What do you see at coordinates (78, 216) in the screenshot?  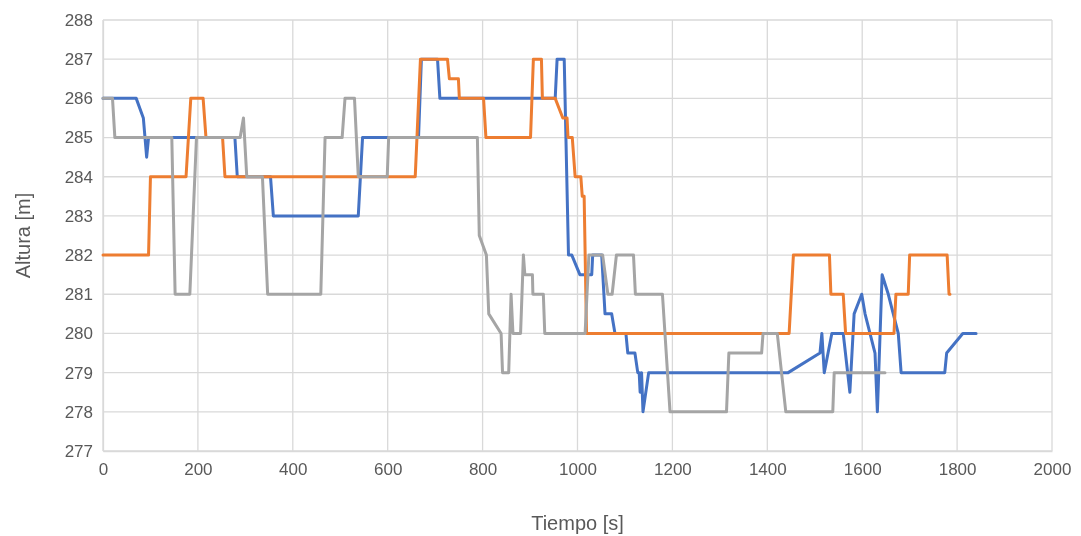 I see `y-tick-label: 283` at bounding box center [78, 216].